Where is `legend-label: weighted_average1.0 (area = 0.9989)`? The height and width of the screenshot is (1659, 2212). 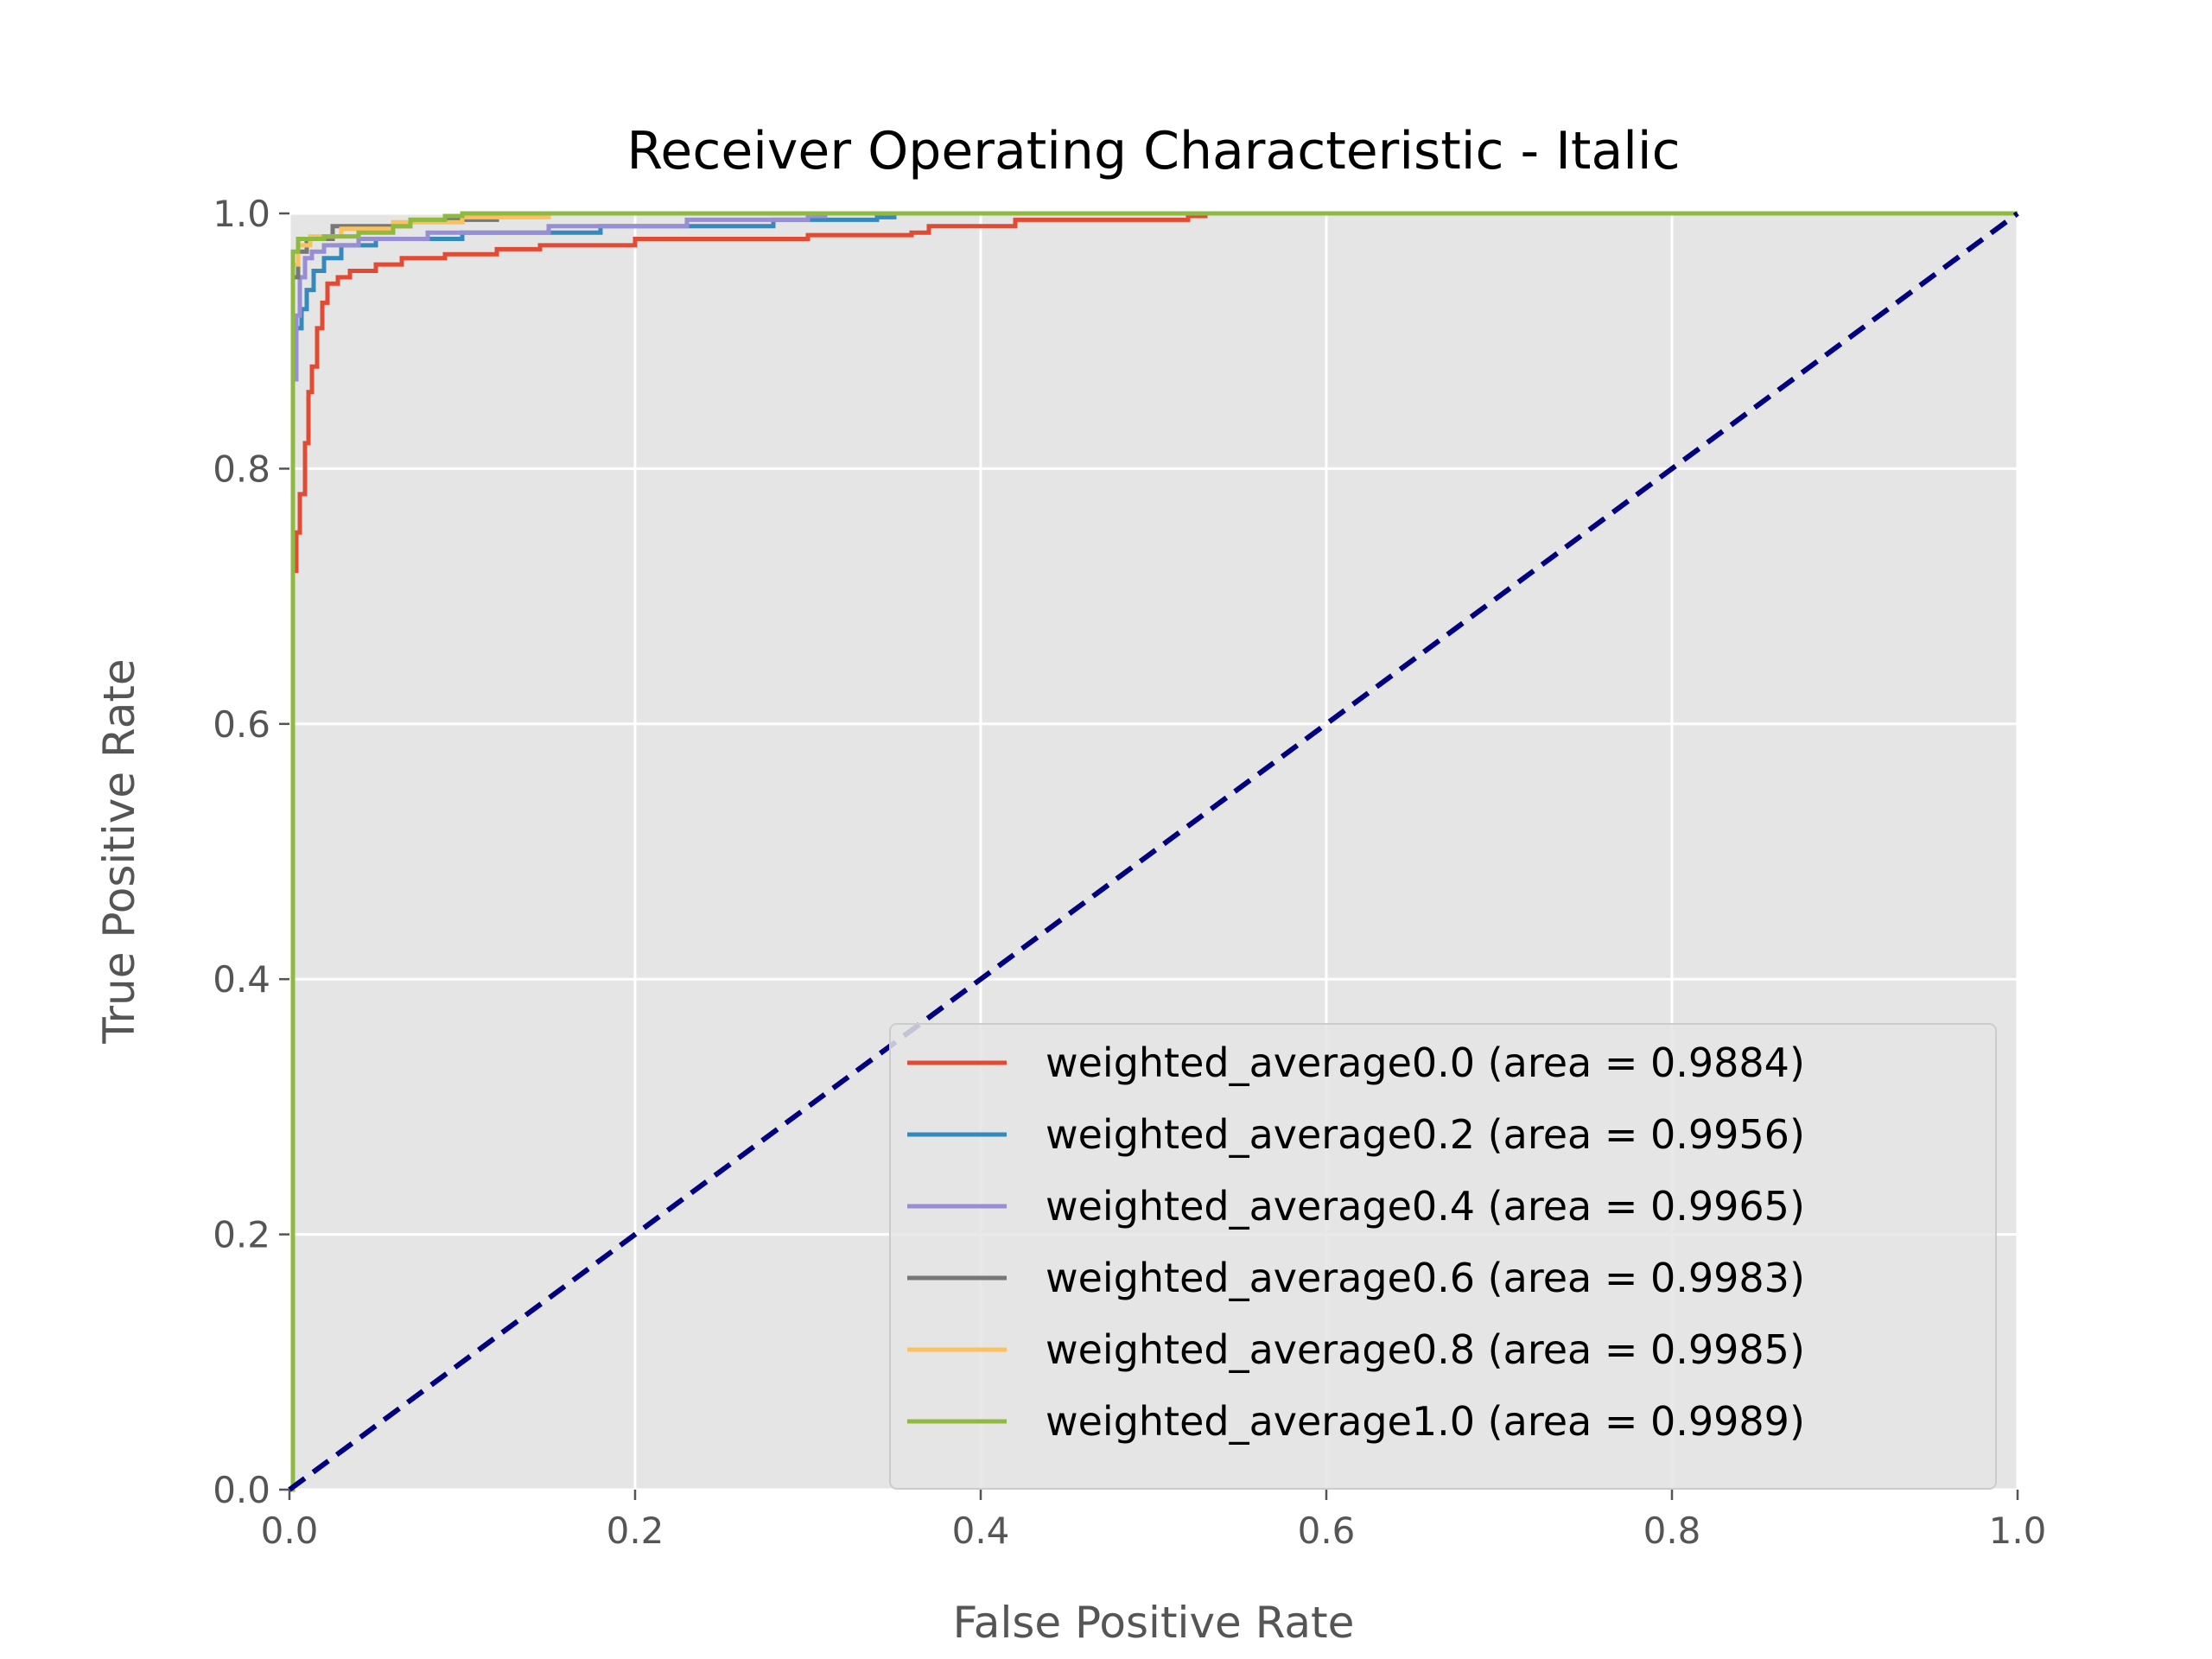 legend-label: weighted_average1.0 (area = 0.9989) is located at coordinates (1425, 1421).